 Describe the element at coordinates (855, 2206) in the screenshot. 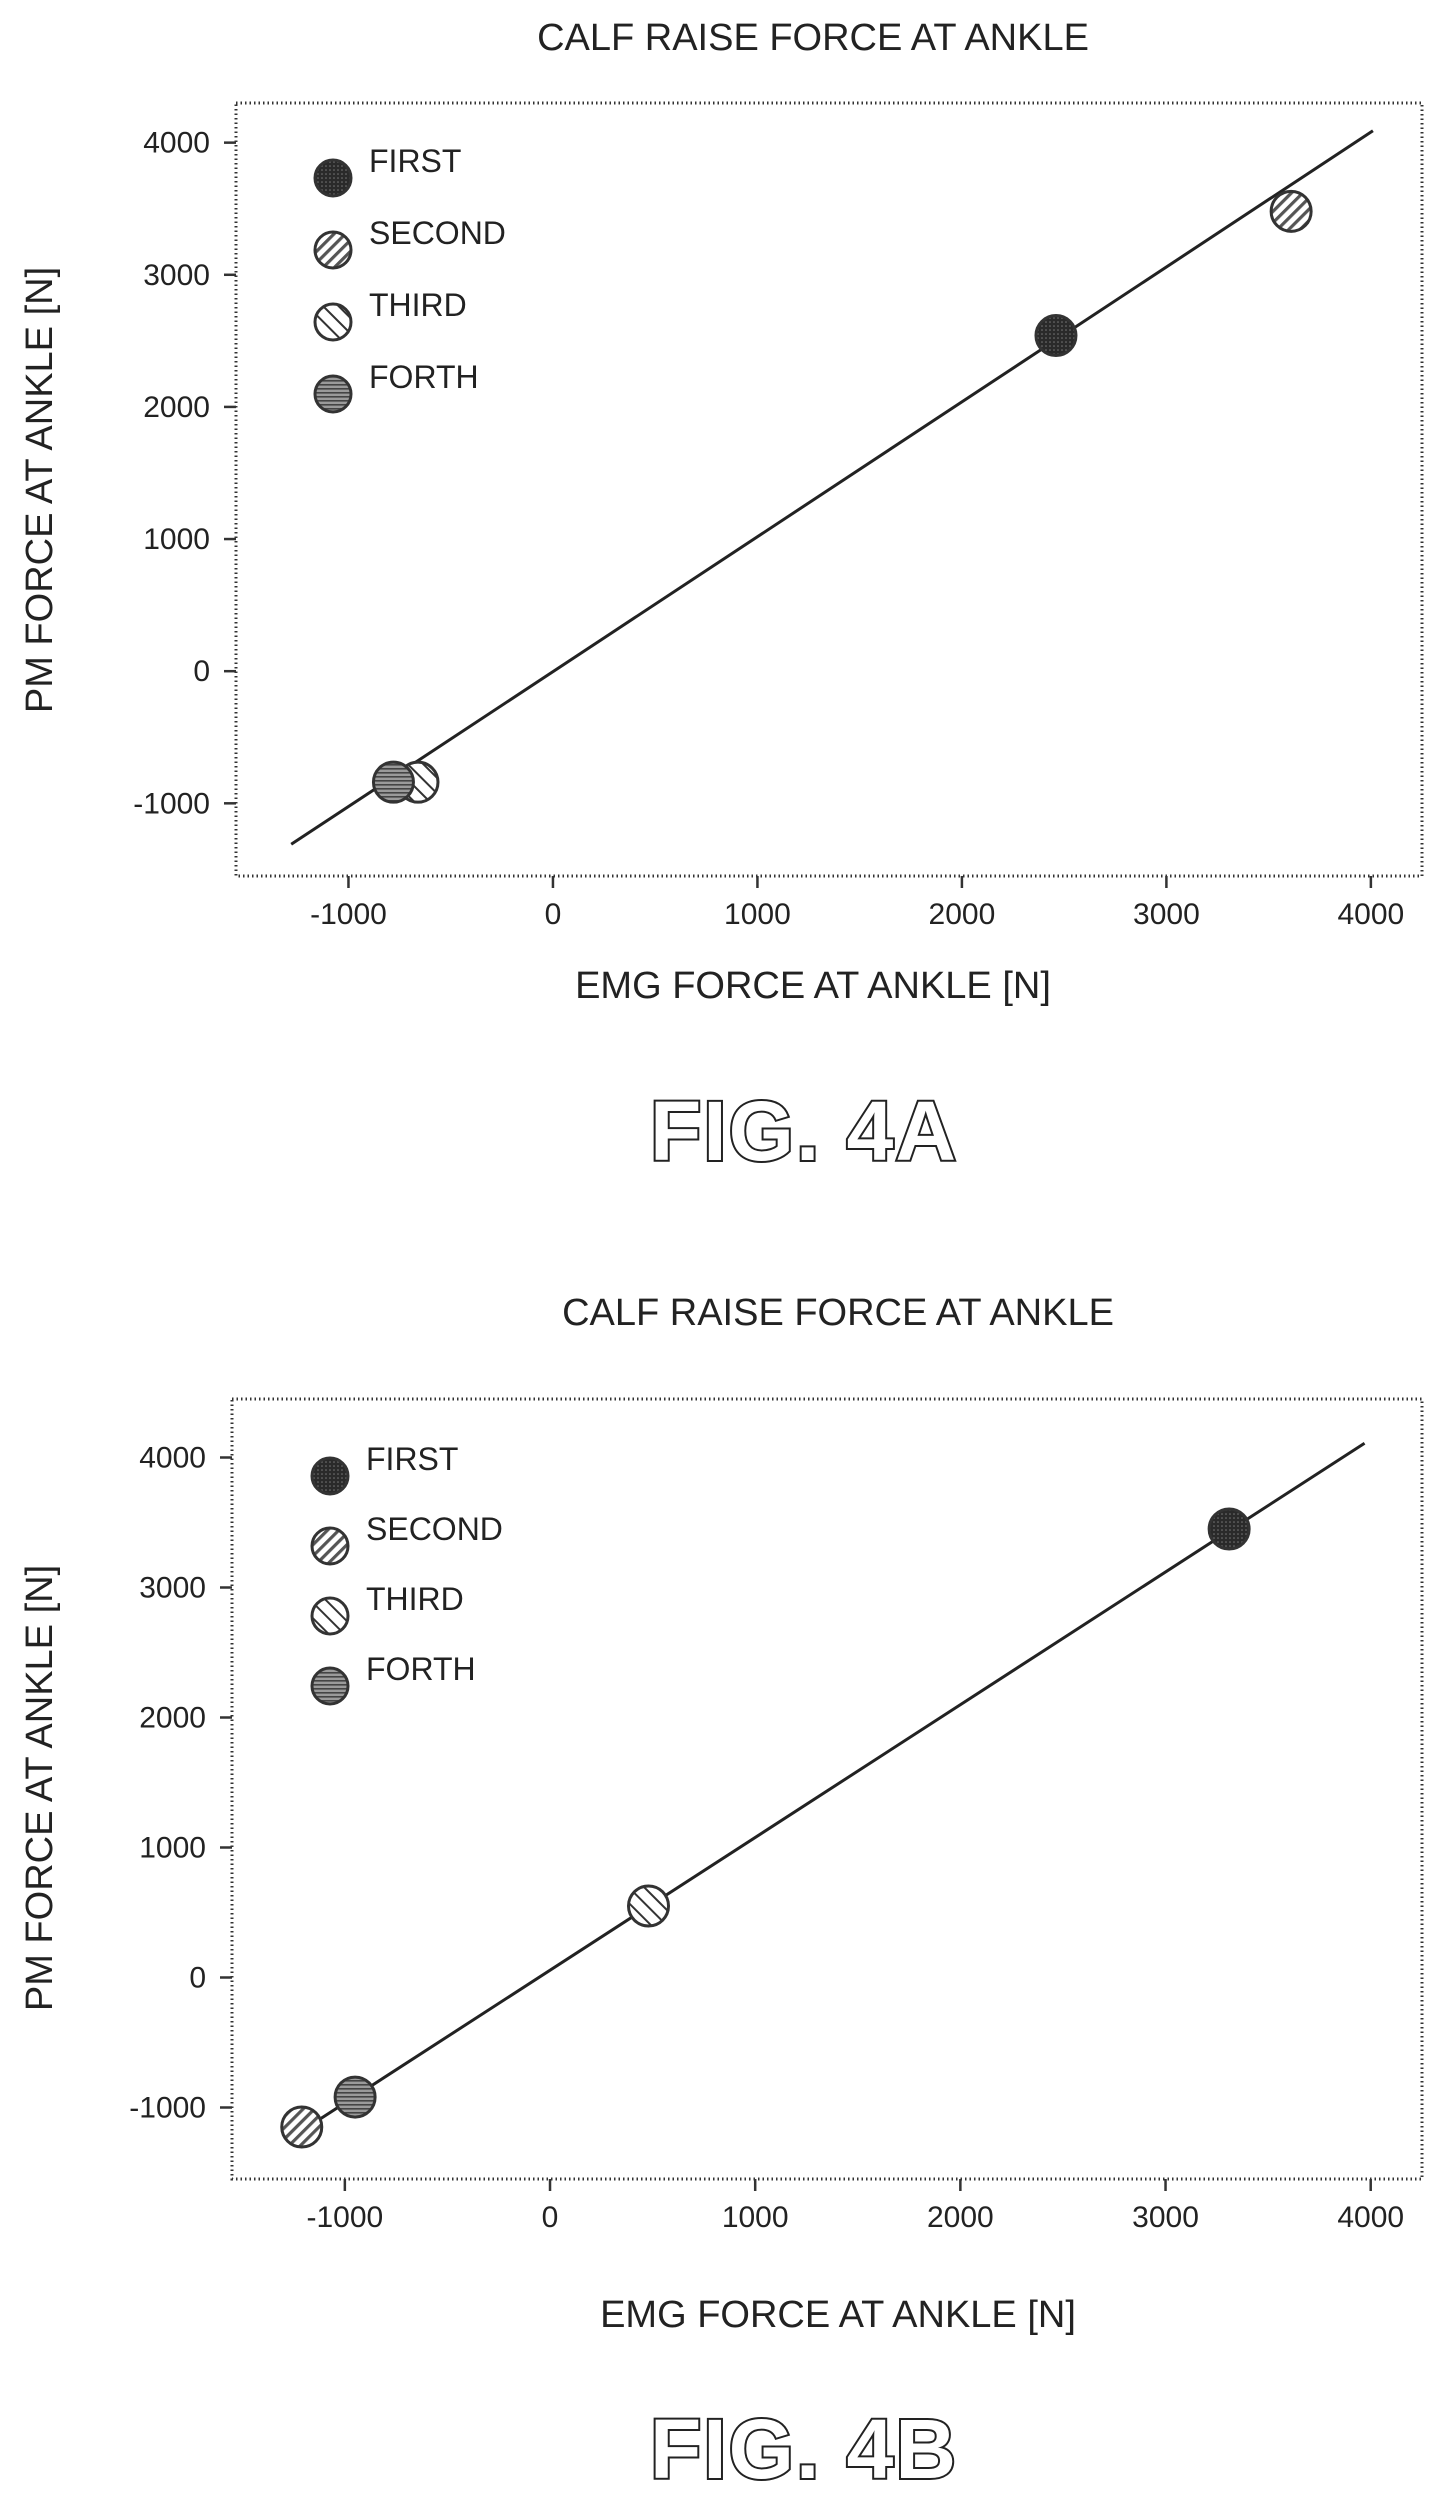

I see `chart-b-x-axis: -1000 0 1000 2000 3000 4000` at that location.